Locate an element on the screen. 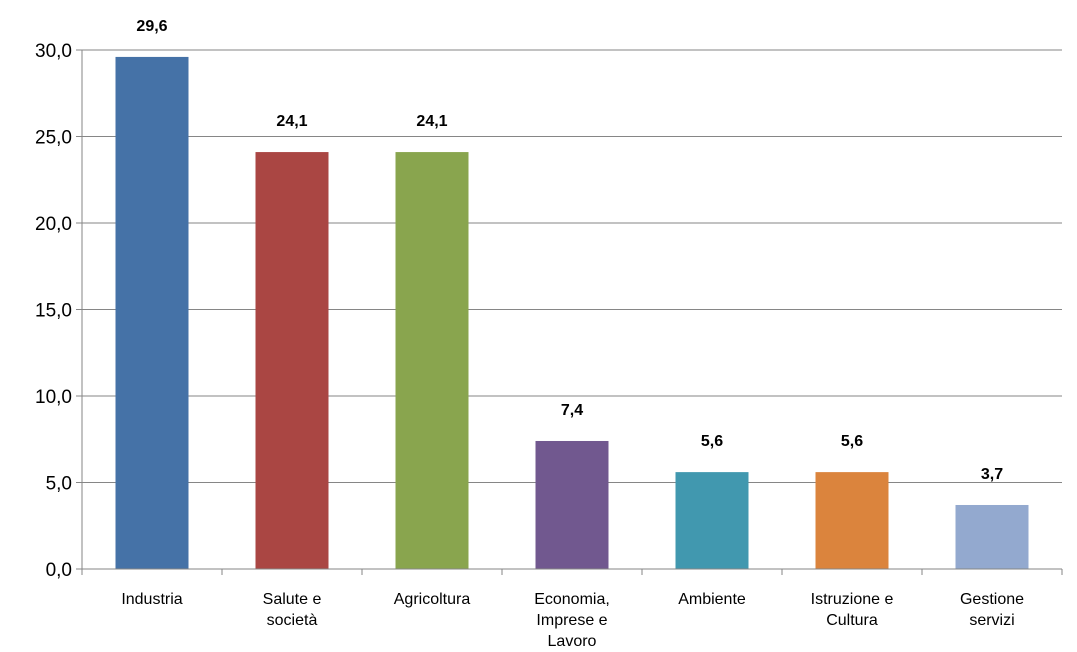 The image size is (1077, 652). y-tick-label: 15,0 is located at coordinates (53, 311).